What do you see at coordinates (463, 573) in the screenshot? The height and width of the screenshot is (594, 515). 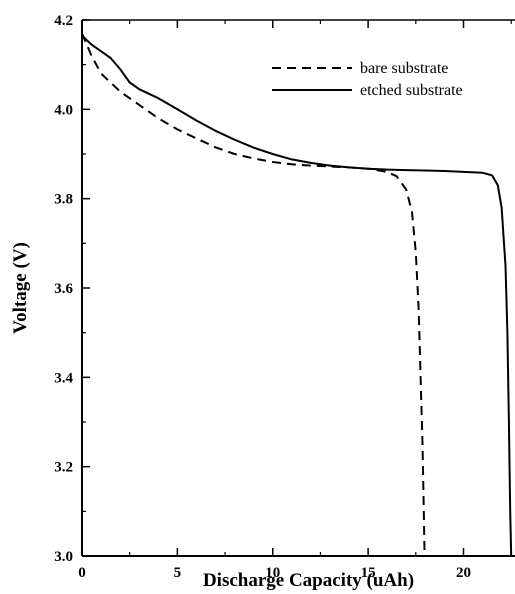 I see `x-tick-label: 20` at bounding box center [463, 573].